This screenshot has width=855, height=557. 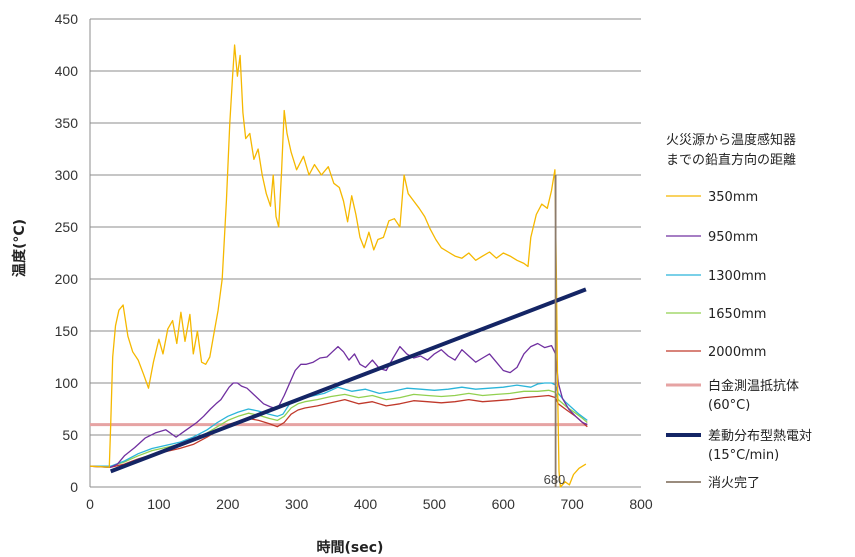 What do you see at coordinates (67, 279) in the screenshot?
I see `y-tick-200: 200` at bounding box center [67, 279].